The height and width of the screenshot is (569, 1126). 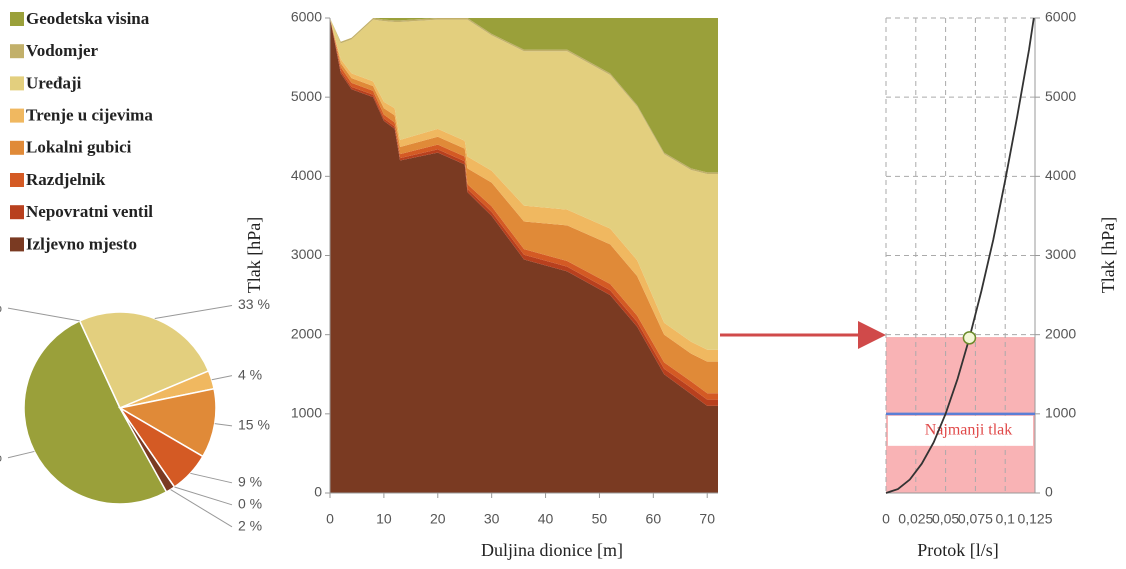 What do you see at coordinates (254, 304) in the screenshot?
I see `pie-label: 33 %` at bounding box center [254, 304].